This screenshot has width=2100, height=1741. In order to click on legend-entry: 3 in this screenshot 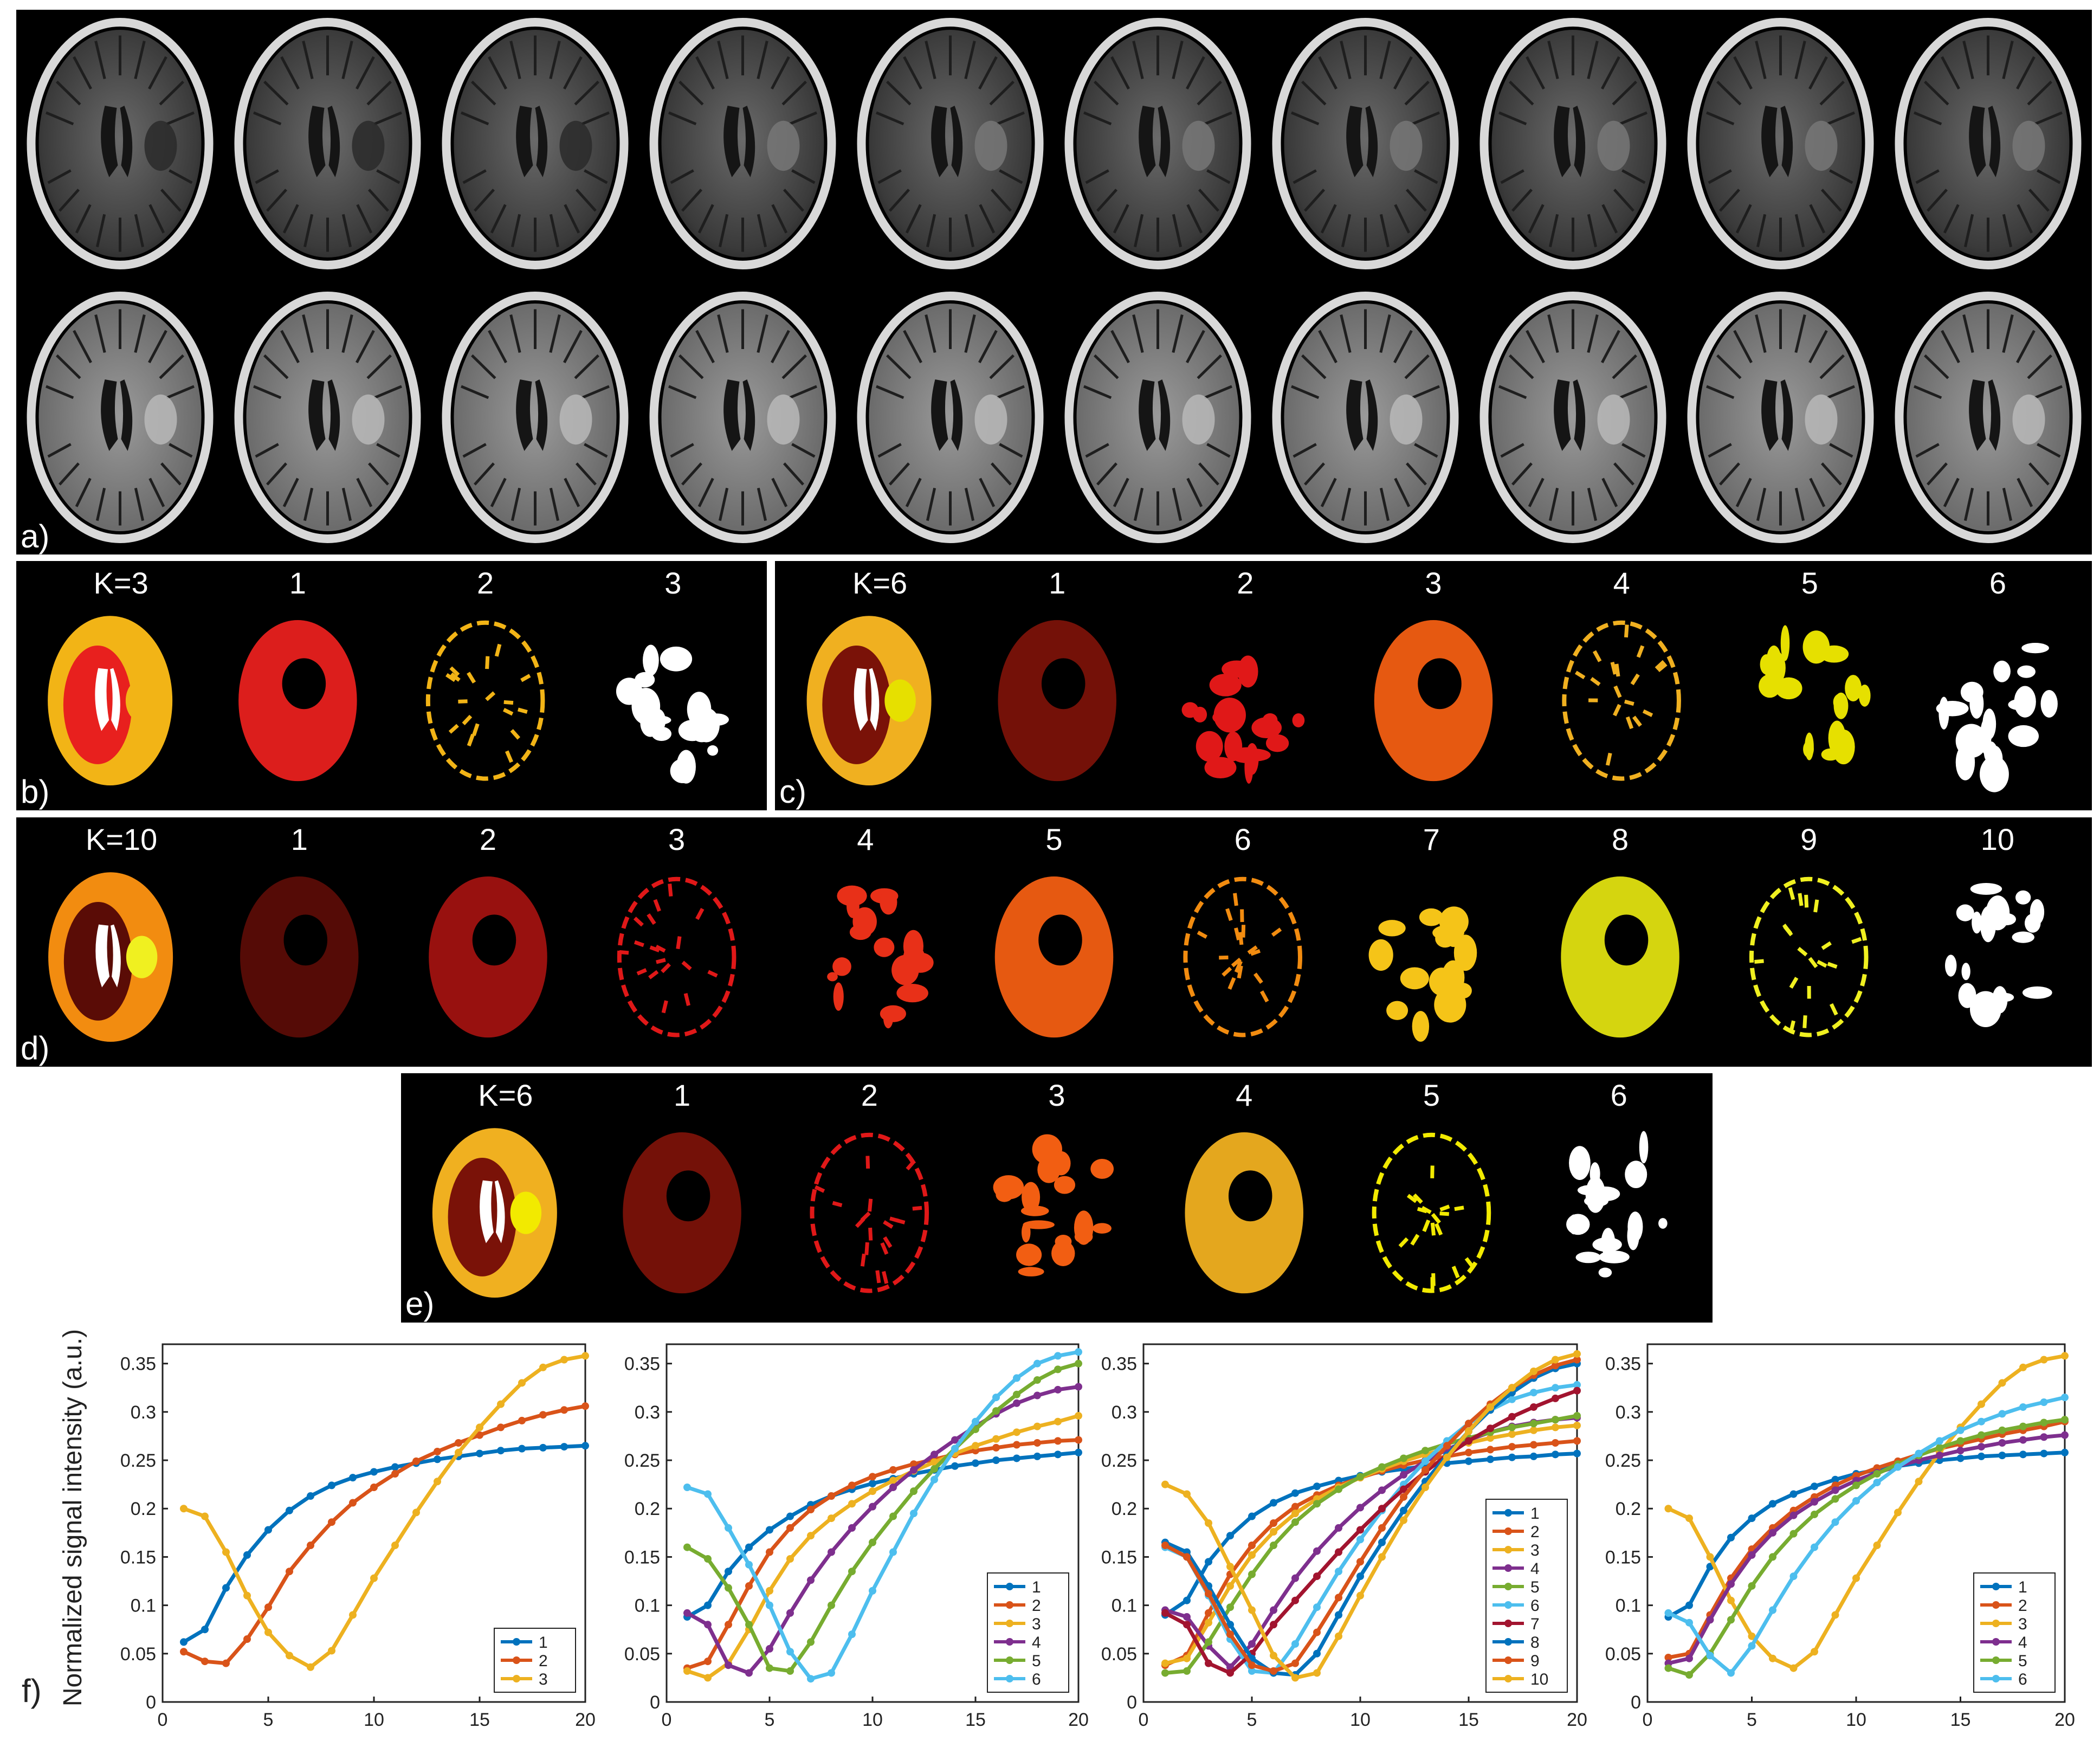, I will do `click(544, 1679)`.